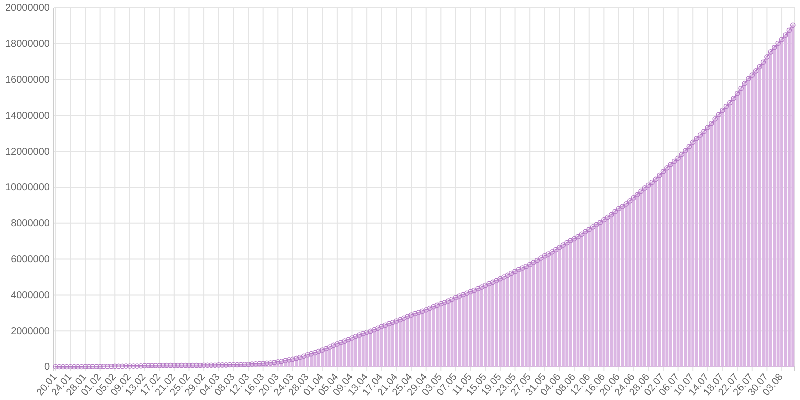  What do you see at coordinates (30, 296) in the screenshot?
I see `y-tick-label: 4000000` at bounding box center [30, 296].